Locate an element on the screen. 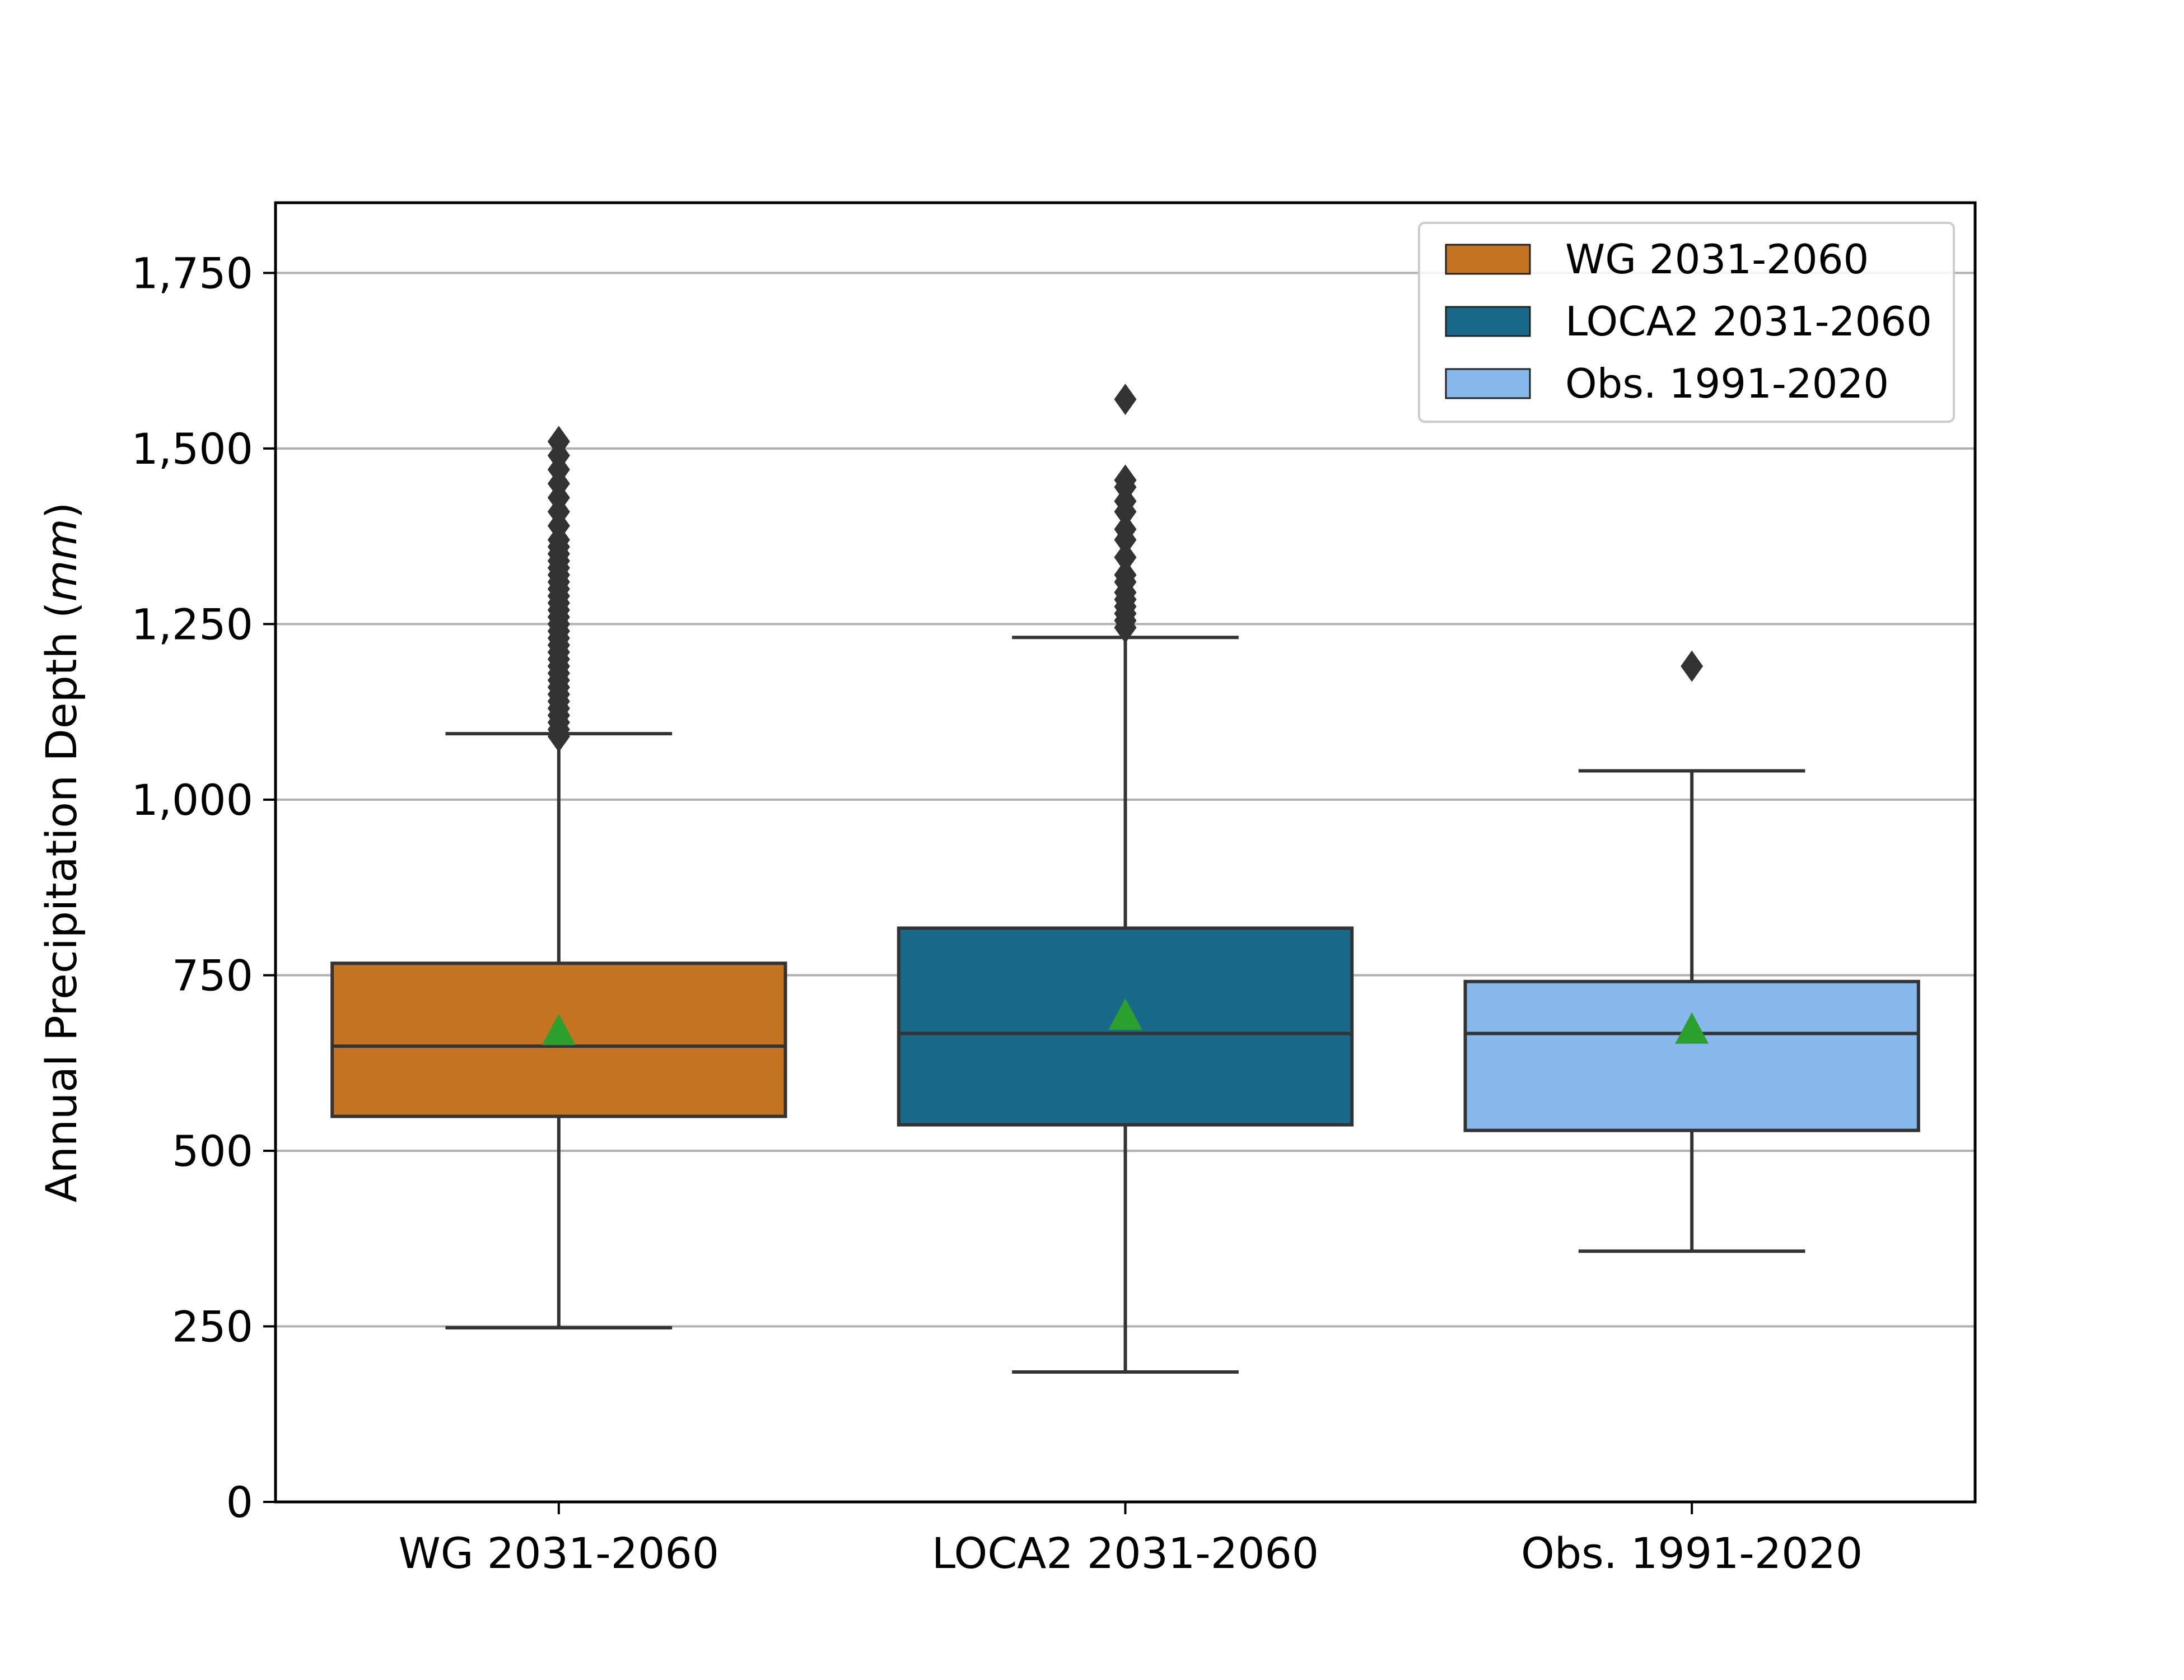 This screenshot has width=2184, height=1680. y-tick-label: 500 is located at coordinates (213, 1151).